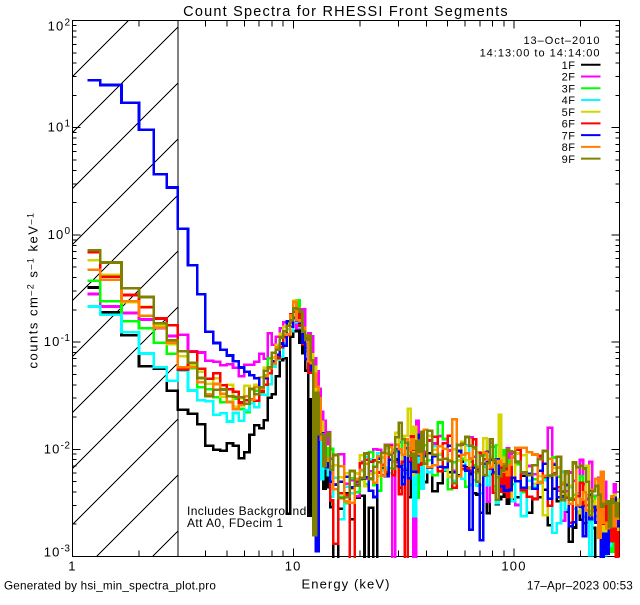 The height and width of the screenshot is (605, 640). Describe the element at coordinates (293, 566) in the screenshot. I see `svg-text: 10` at that location.